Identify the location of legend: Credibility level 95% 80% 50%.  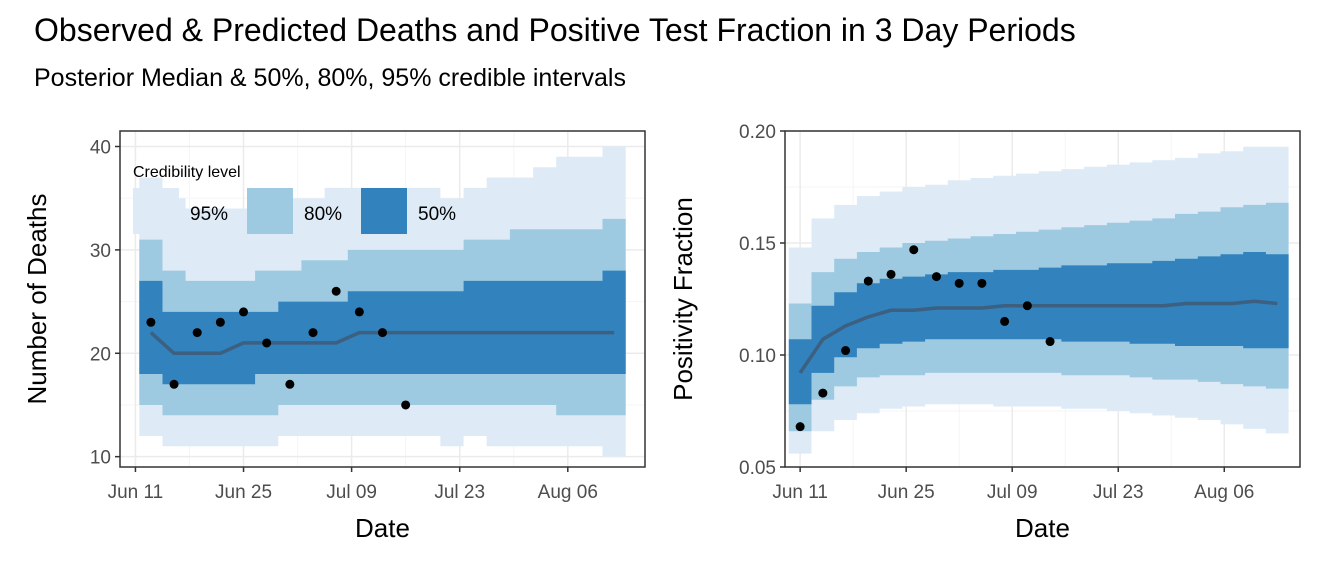
(294, 199).